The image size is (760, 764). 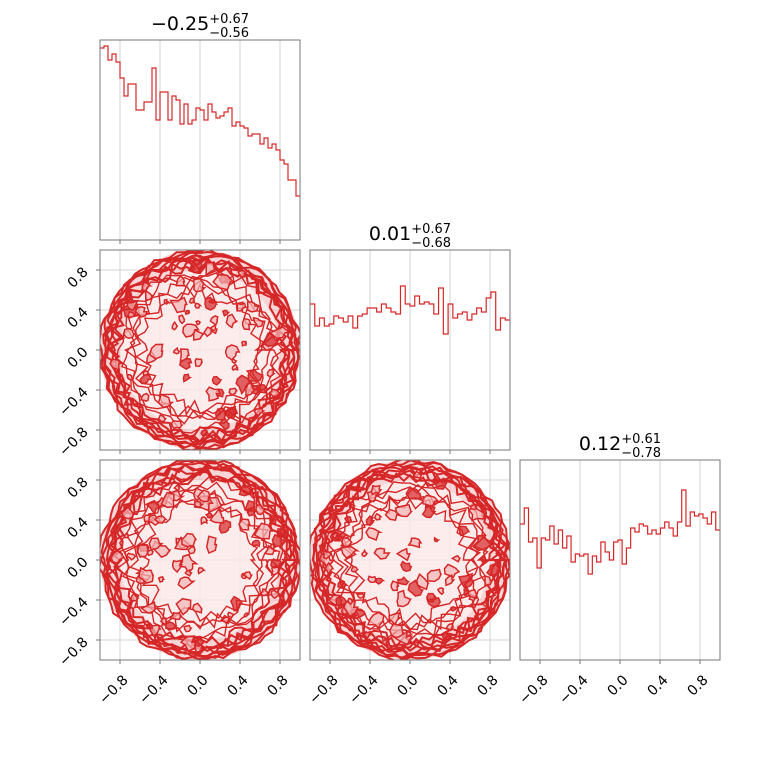 What do you see at coordinates (229, 33) in the screenshot?
I see `title-param-1-lower: −0.56` at bounding box center [229, 33].